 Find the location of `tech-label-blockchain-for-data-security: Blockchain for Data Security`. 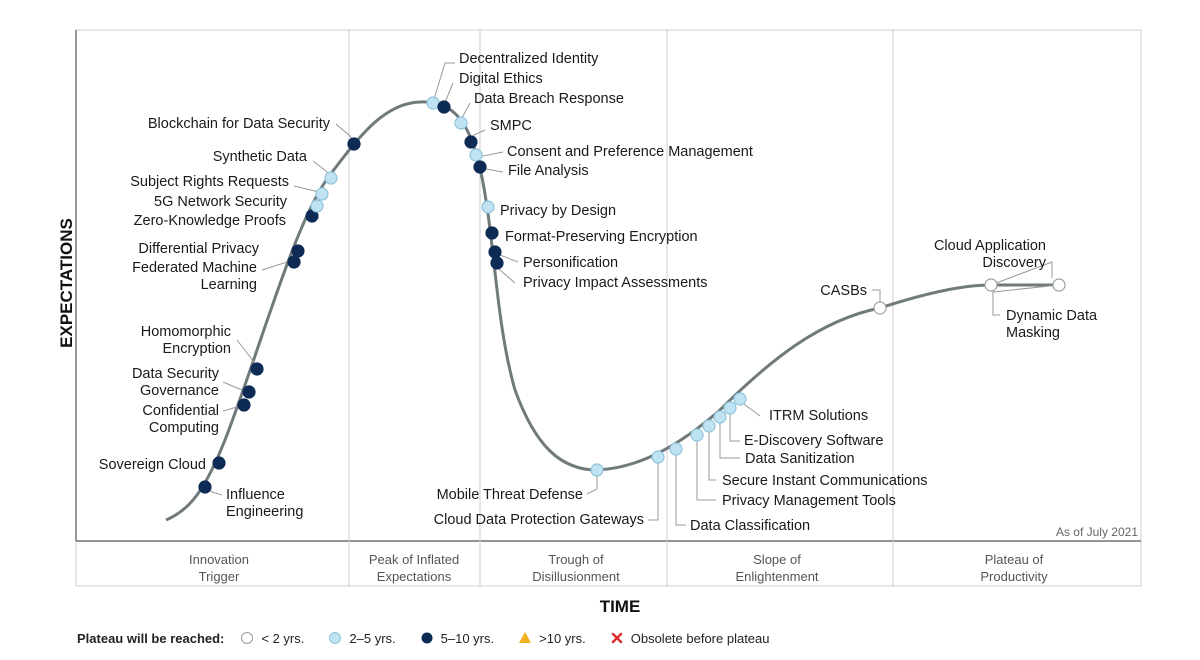

tech-label-blockchain-for-data-security: Blockchain for Data Security is located at coordinates (239, 124).